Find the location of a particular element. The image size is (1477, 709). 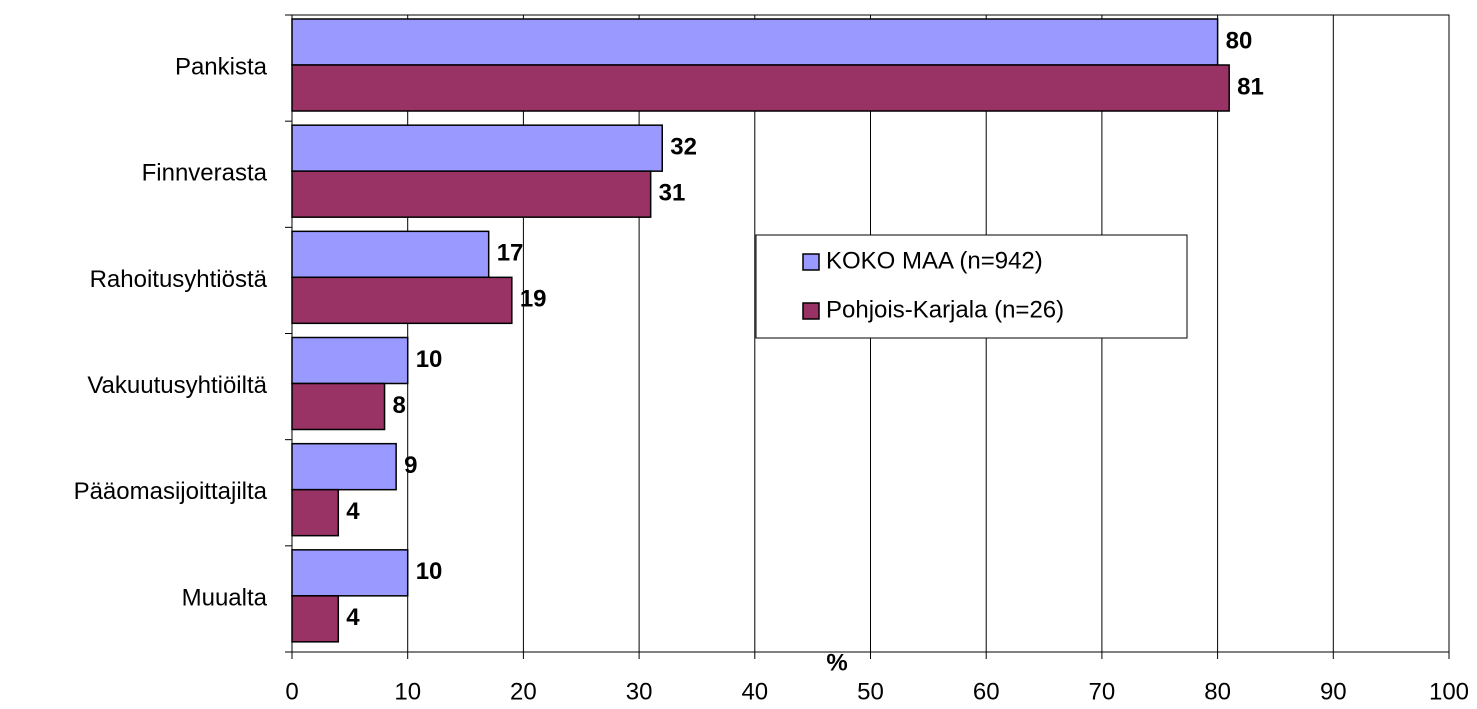

x-tick-label: 40 is located at coordinates (754, 691).